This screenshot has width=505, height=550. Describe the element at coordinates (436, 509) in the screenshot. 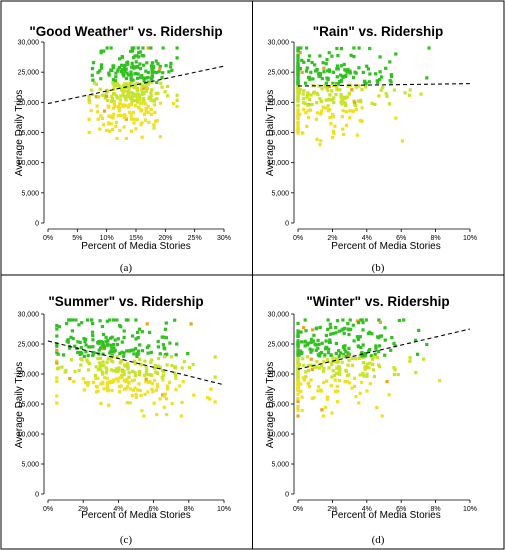

I see `x-tick-label: 8%` at that location.